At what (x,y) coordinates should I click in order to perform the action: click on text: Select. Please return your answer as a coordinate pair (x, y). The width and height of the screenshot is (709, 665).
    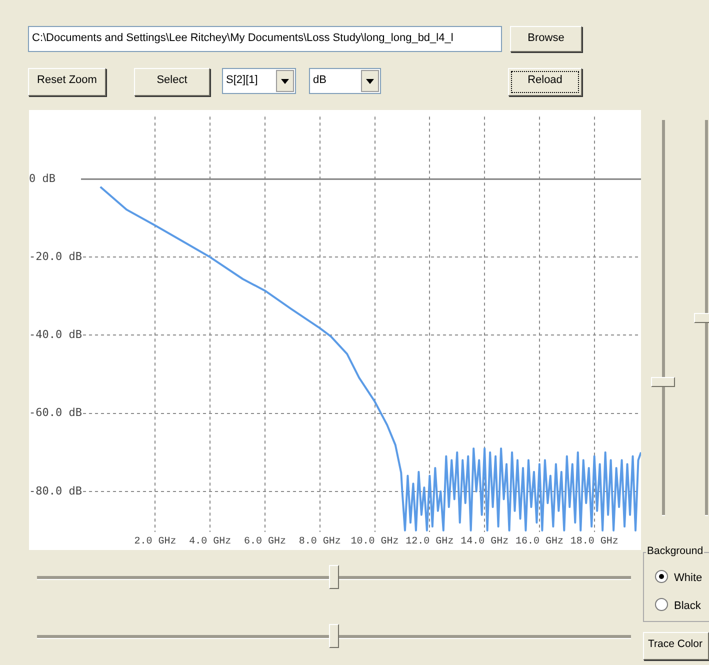
    Looking at the image, I should click on (172, 82).